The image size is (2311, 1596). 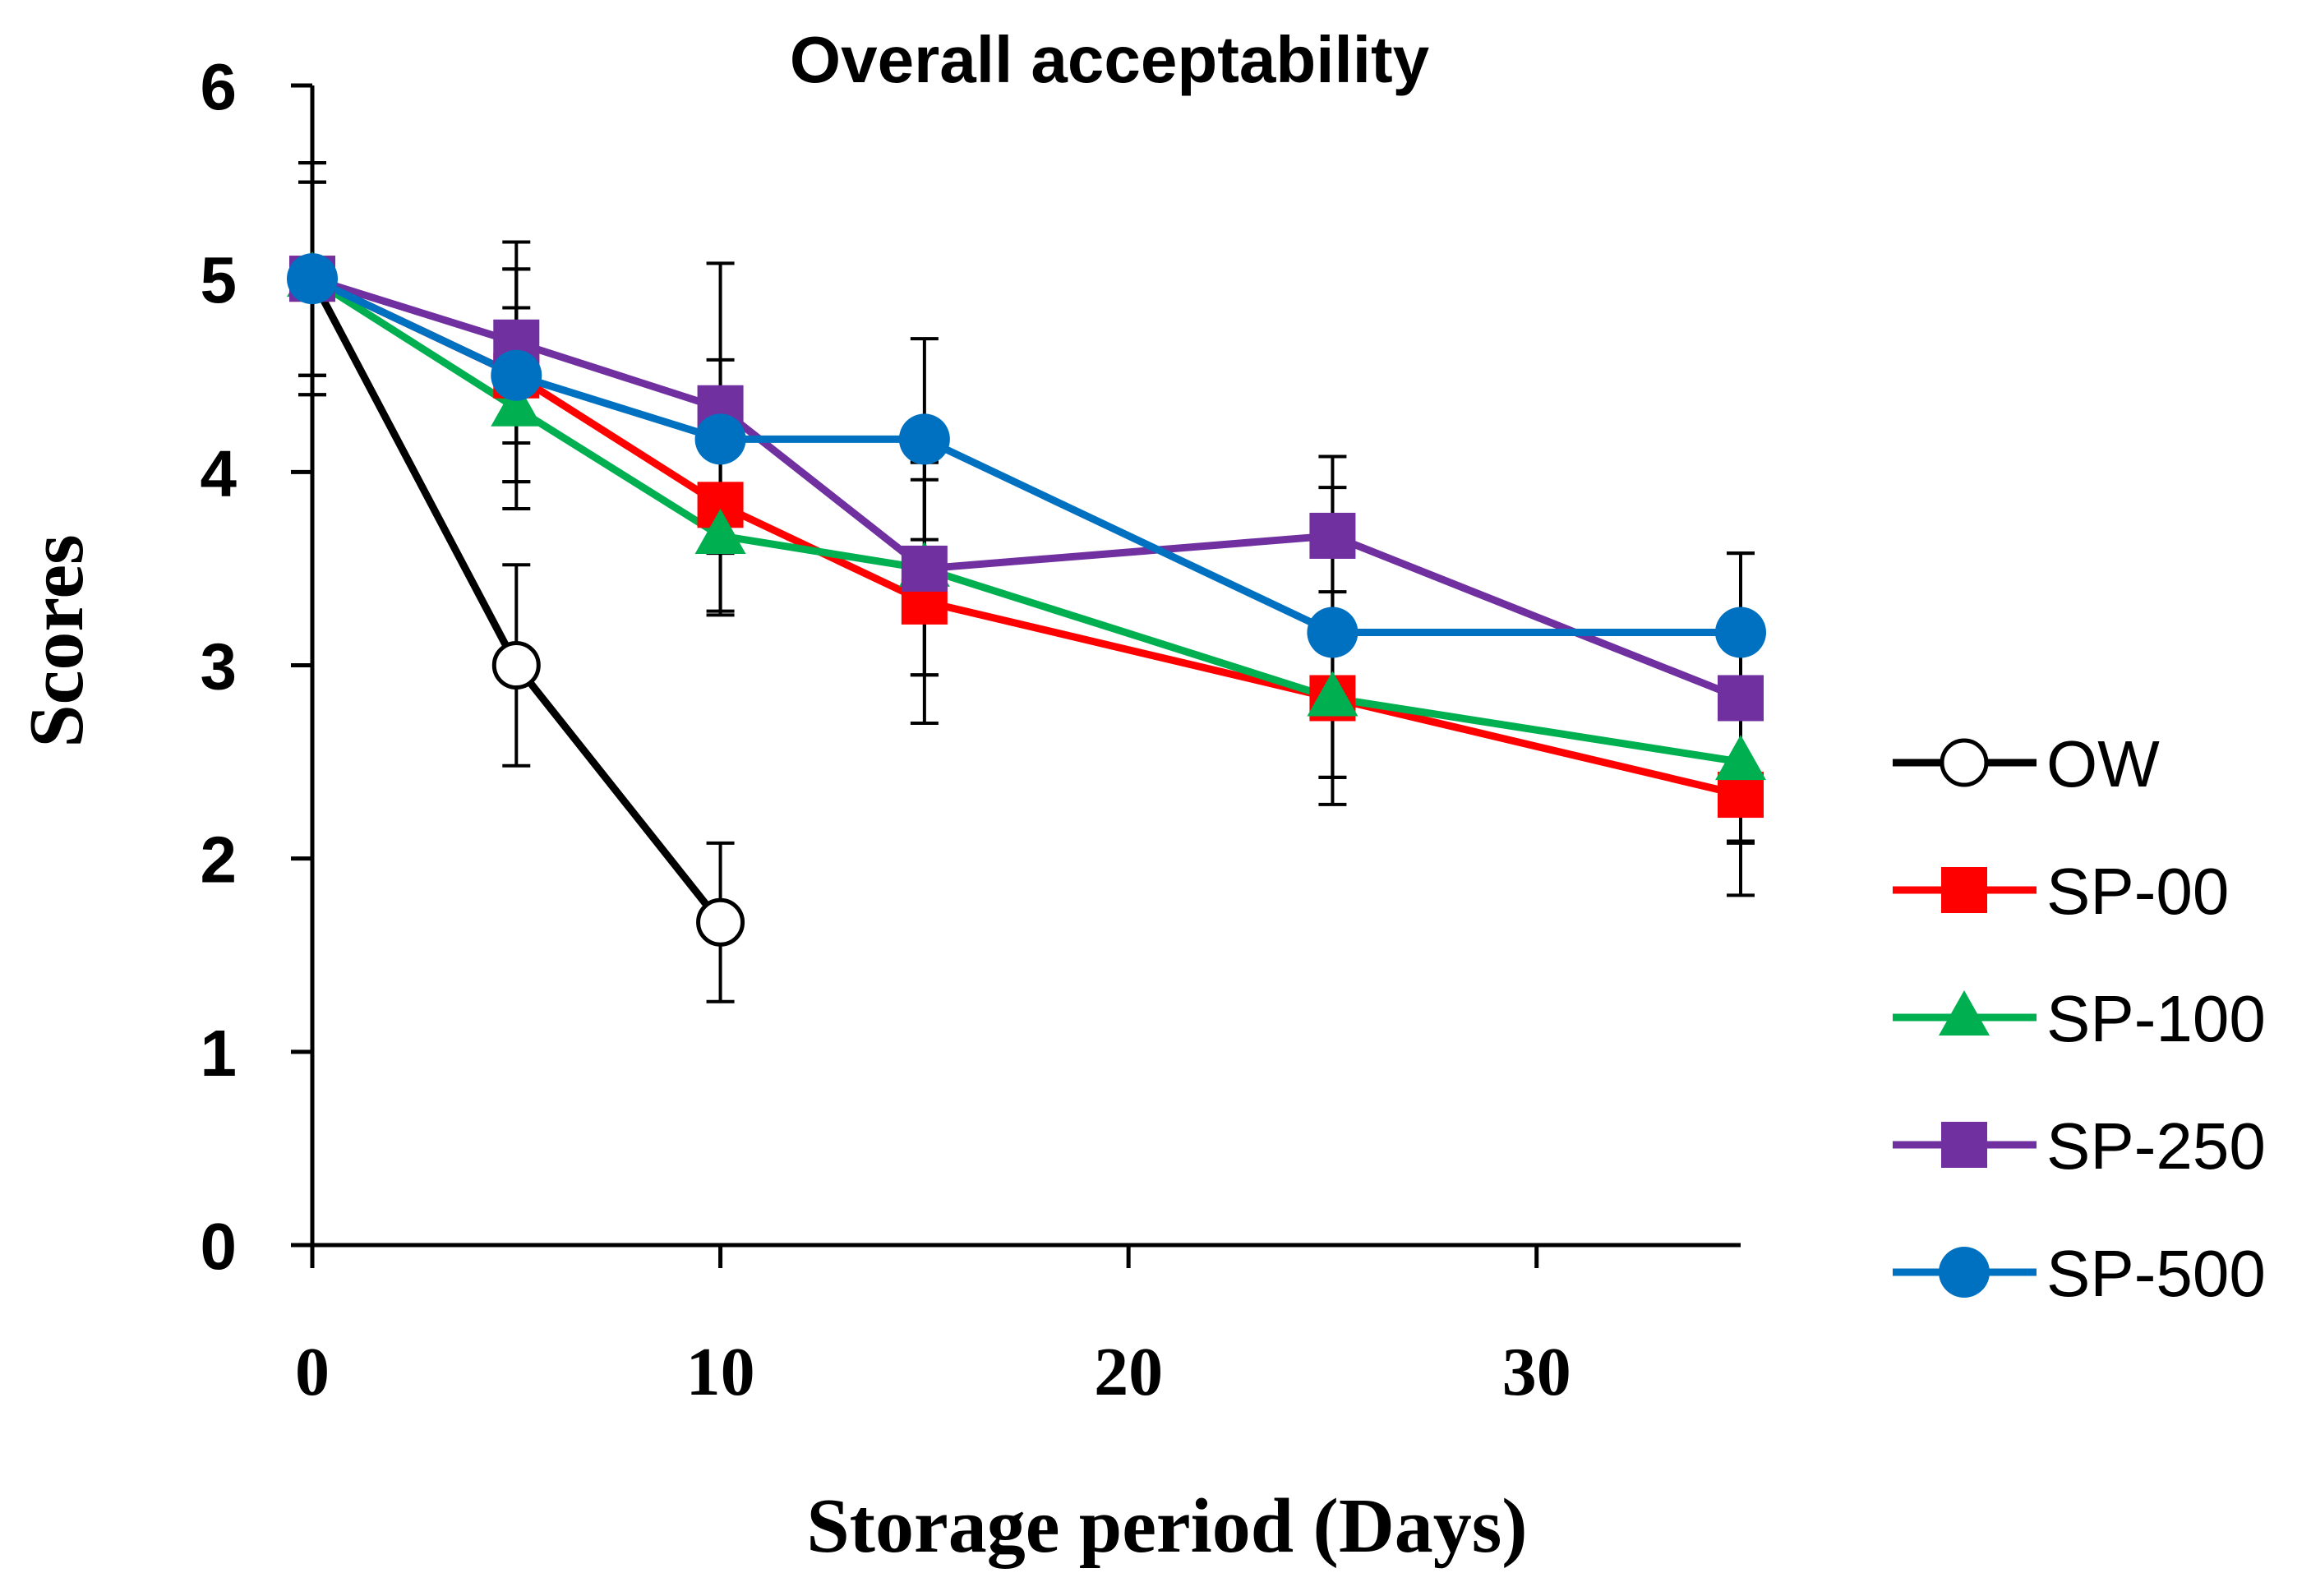 What do you see at coordinates (2137, 892) in the screenshot?
I see `legend-label-sp-00: SP-00` at bounding box center [2137, 892].